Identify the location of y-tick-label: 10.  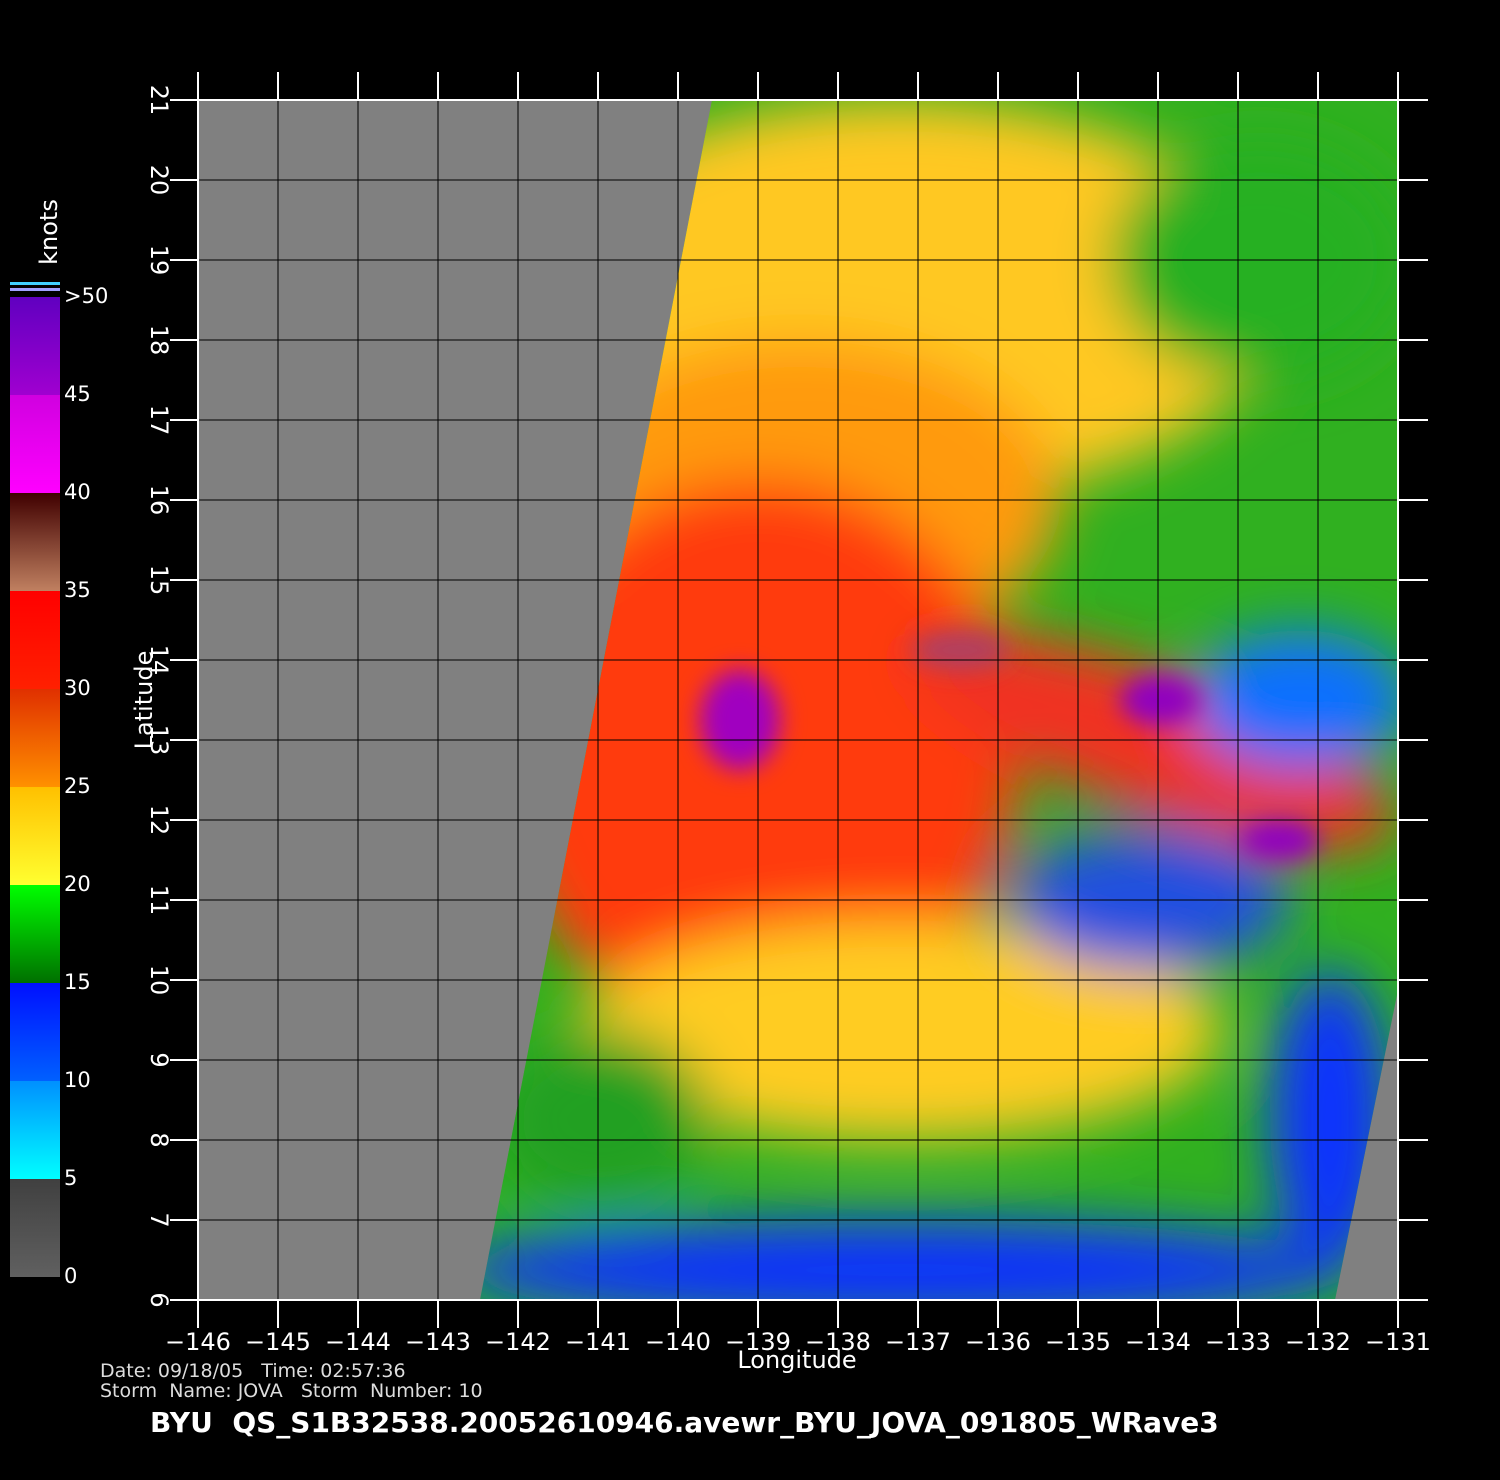
(159, 980).